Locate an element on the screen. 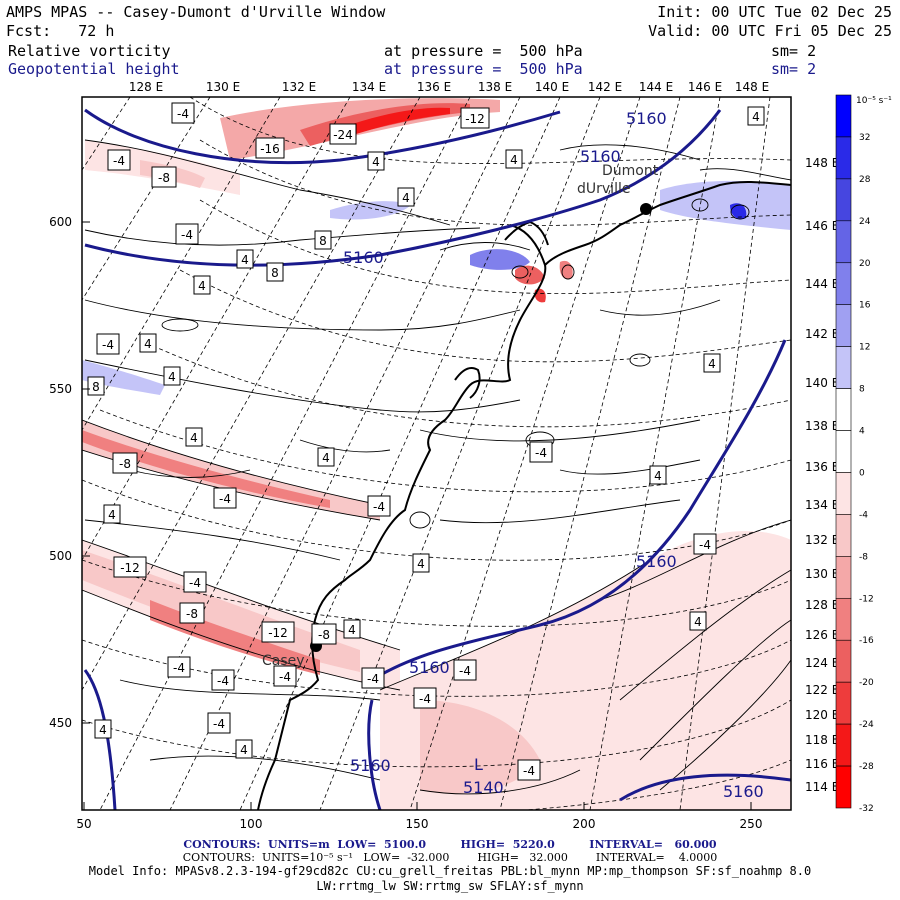  svg-text: 136 E is located at coordinates (822, 467).